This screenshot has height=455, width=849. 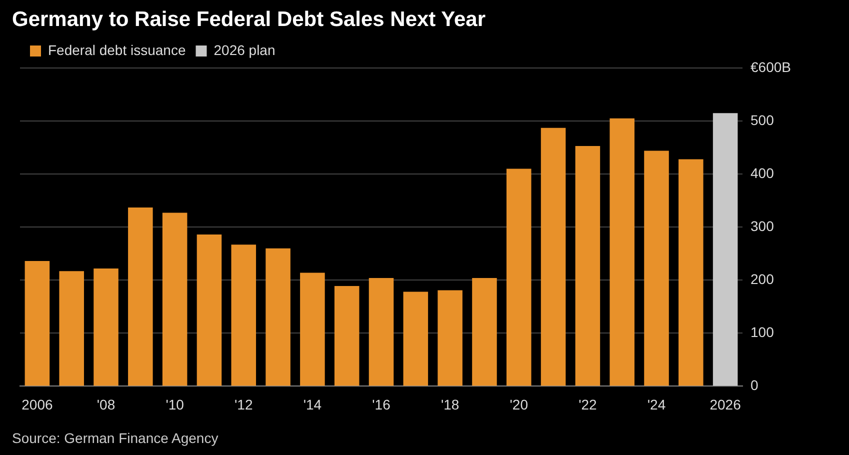 What do you see at coordinates (37, 404) in the screenshot?
I see `x-tick-label: 2006` at bounding box center [37, 404].